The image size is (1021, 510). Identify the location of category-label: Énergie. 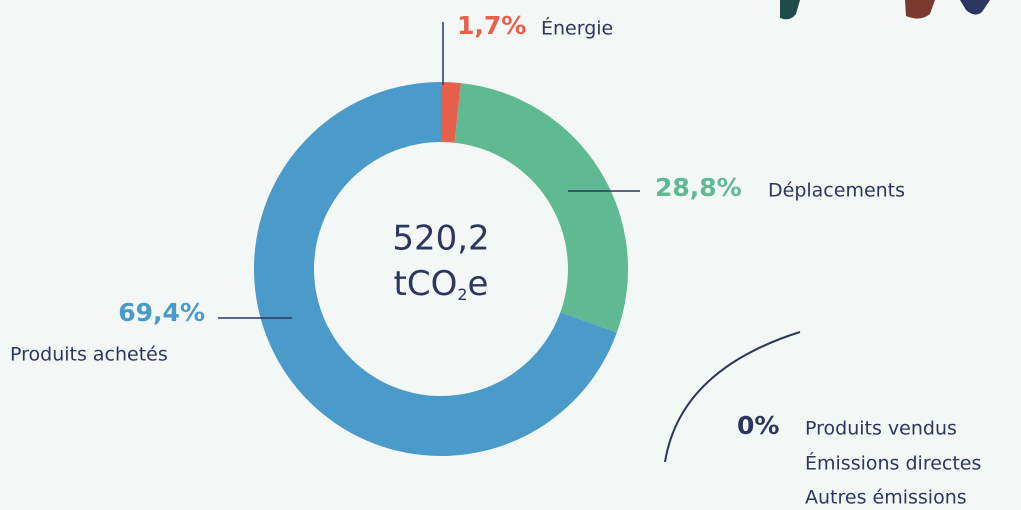
(577, 28).